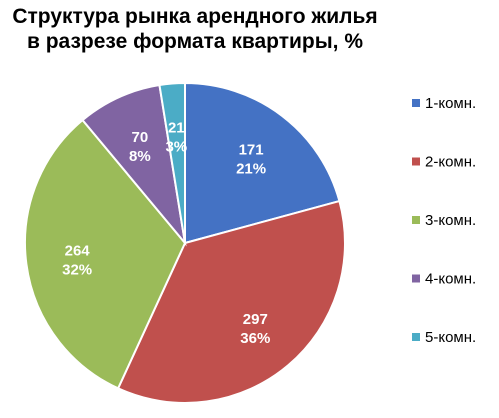  Describe the element at coordinates (78, 250) in the screenshot. I see `slice-value-label-3: 264` at that location.